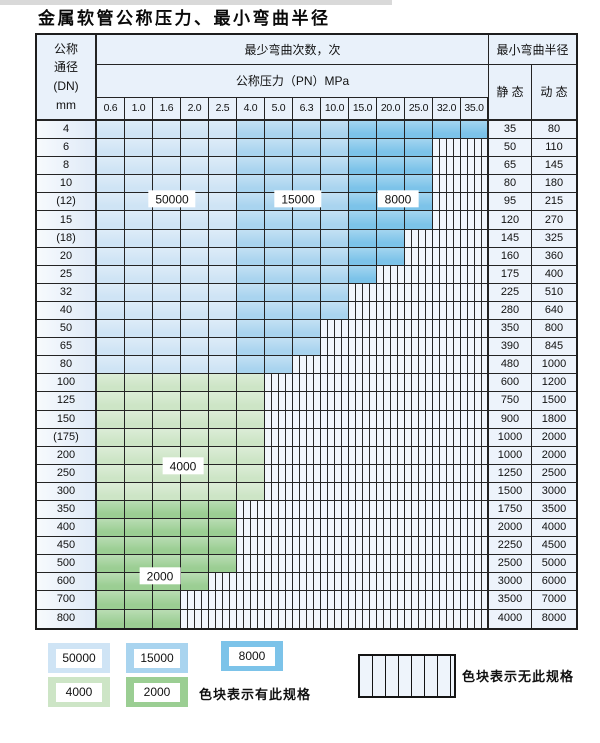 The width and height of the screenshot is (600, 743). I want to click on dynamic-radius-cell: 2000, so click(554, 455).